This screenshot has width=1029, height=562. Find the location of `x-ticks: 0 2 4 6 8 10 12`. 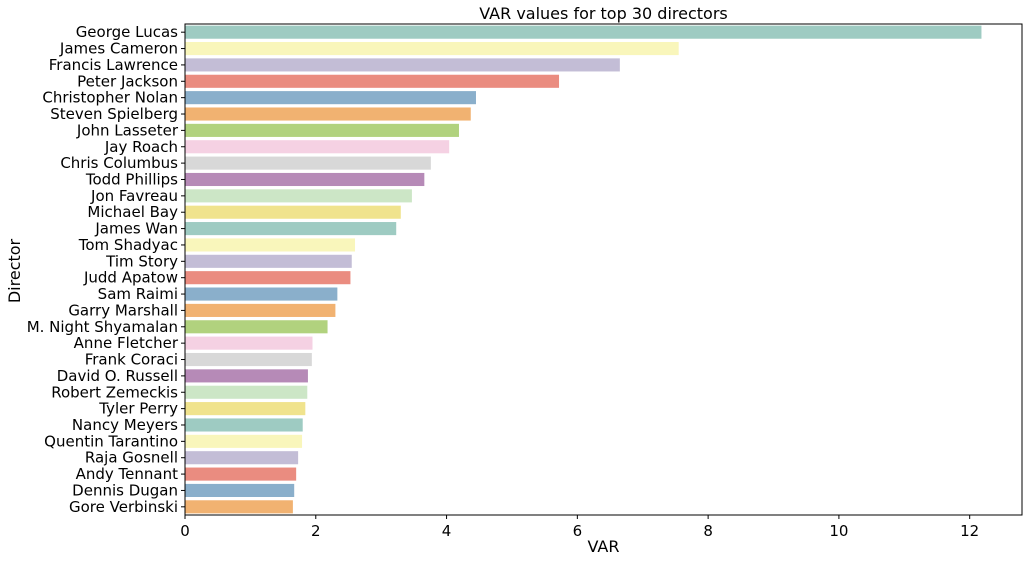

x-ticks: 0 2 4 6 8 10 12 is located at coordinates (579, 527).